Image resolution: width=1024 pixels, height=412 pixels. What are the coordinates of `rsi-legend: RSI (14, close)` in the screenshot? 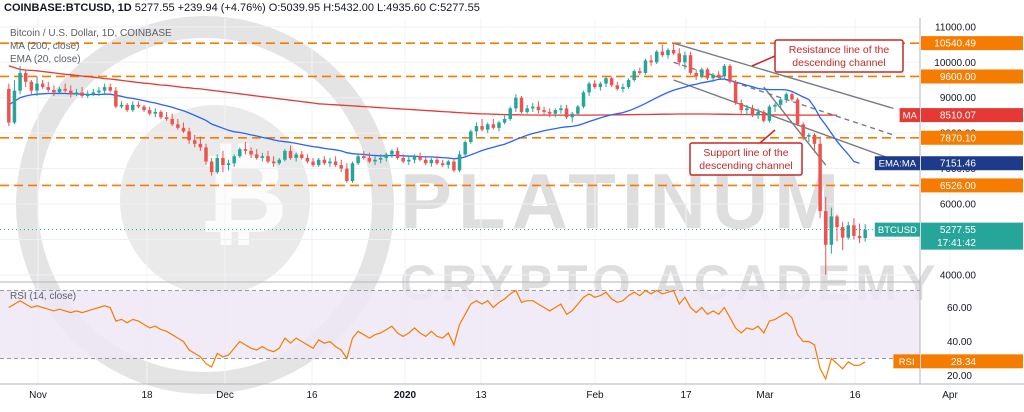 It's located at (43, 296).